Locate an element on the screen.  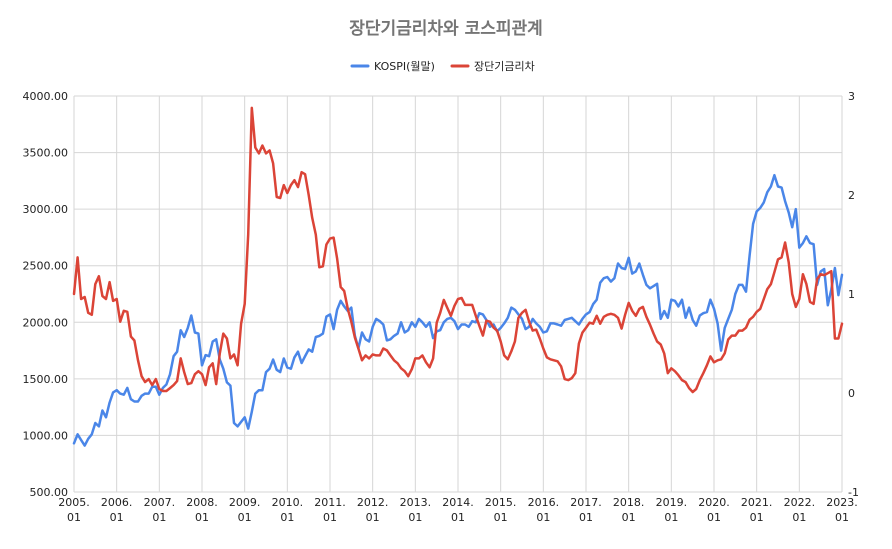
x-tick-label: 2012. is located at coordinates (373, 502).